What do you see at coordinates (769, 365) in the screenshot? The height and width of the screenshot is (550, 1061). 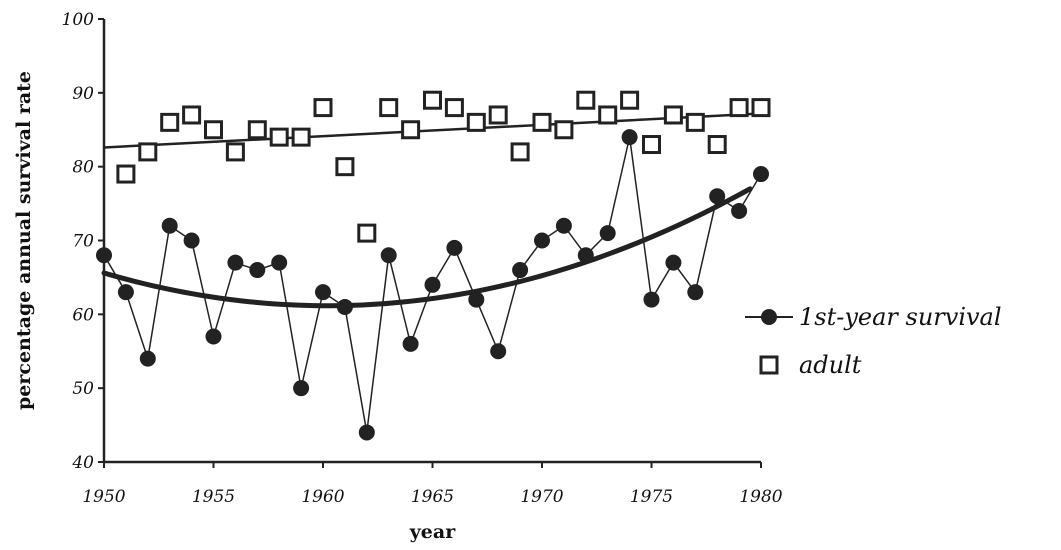 I see `legend-marker-adult` at bounding box center [769, 365].